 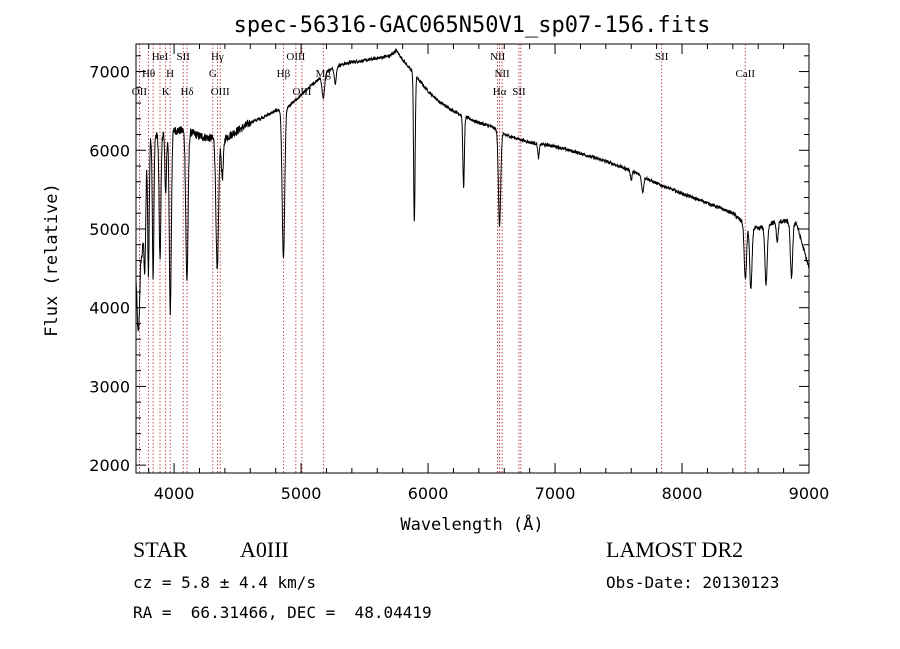 I want to click on line-label: Hθ, so click(x=148, y=74).